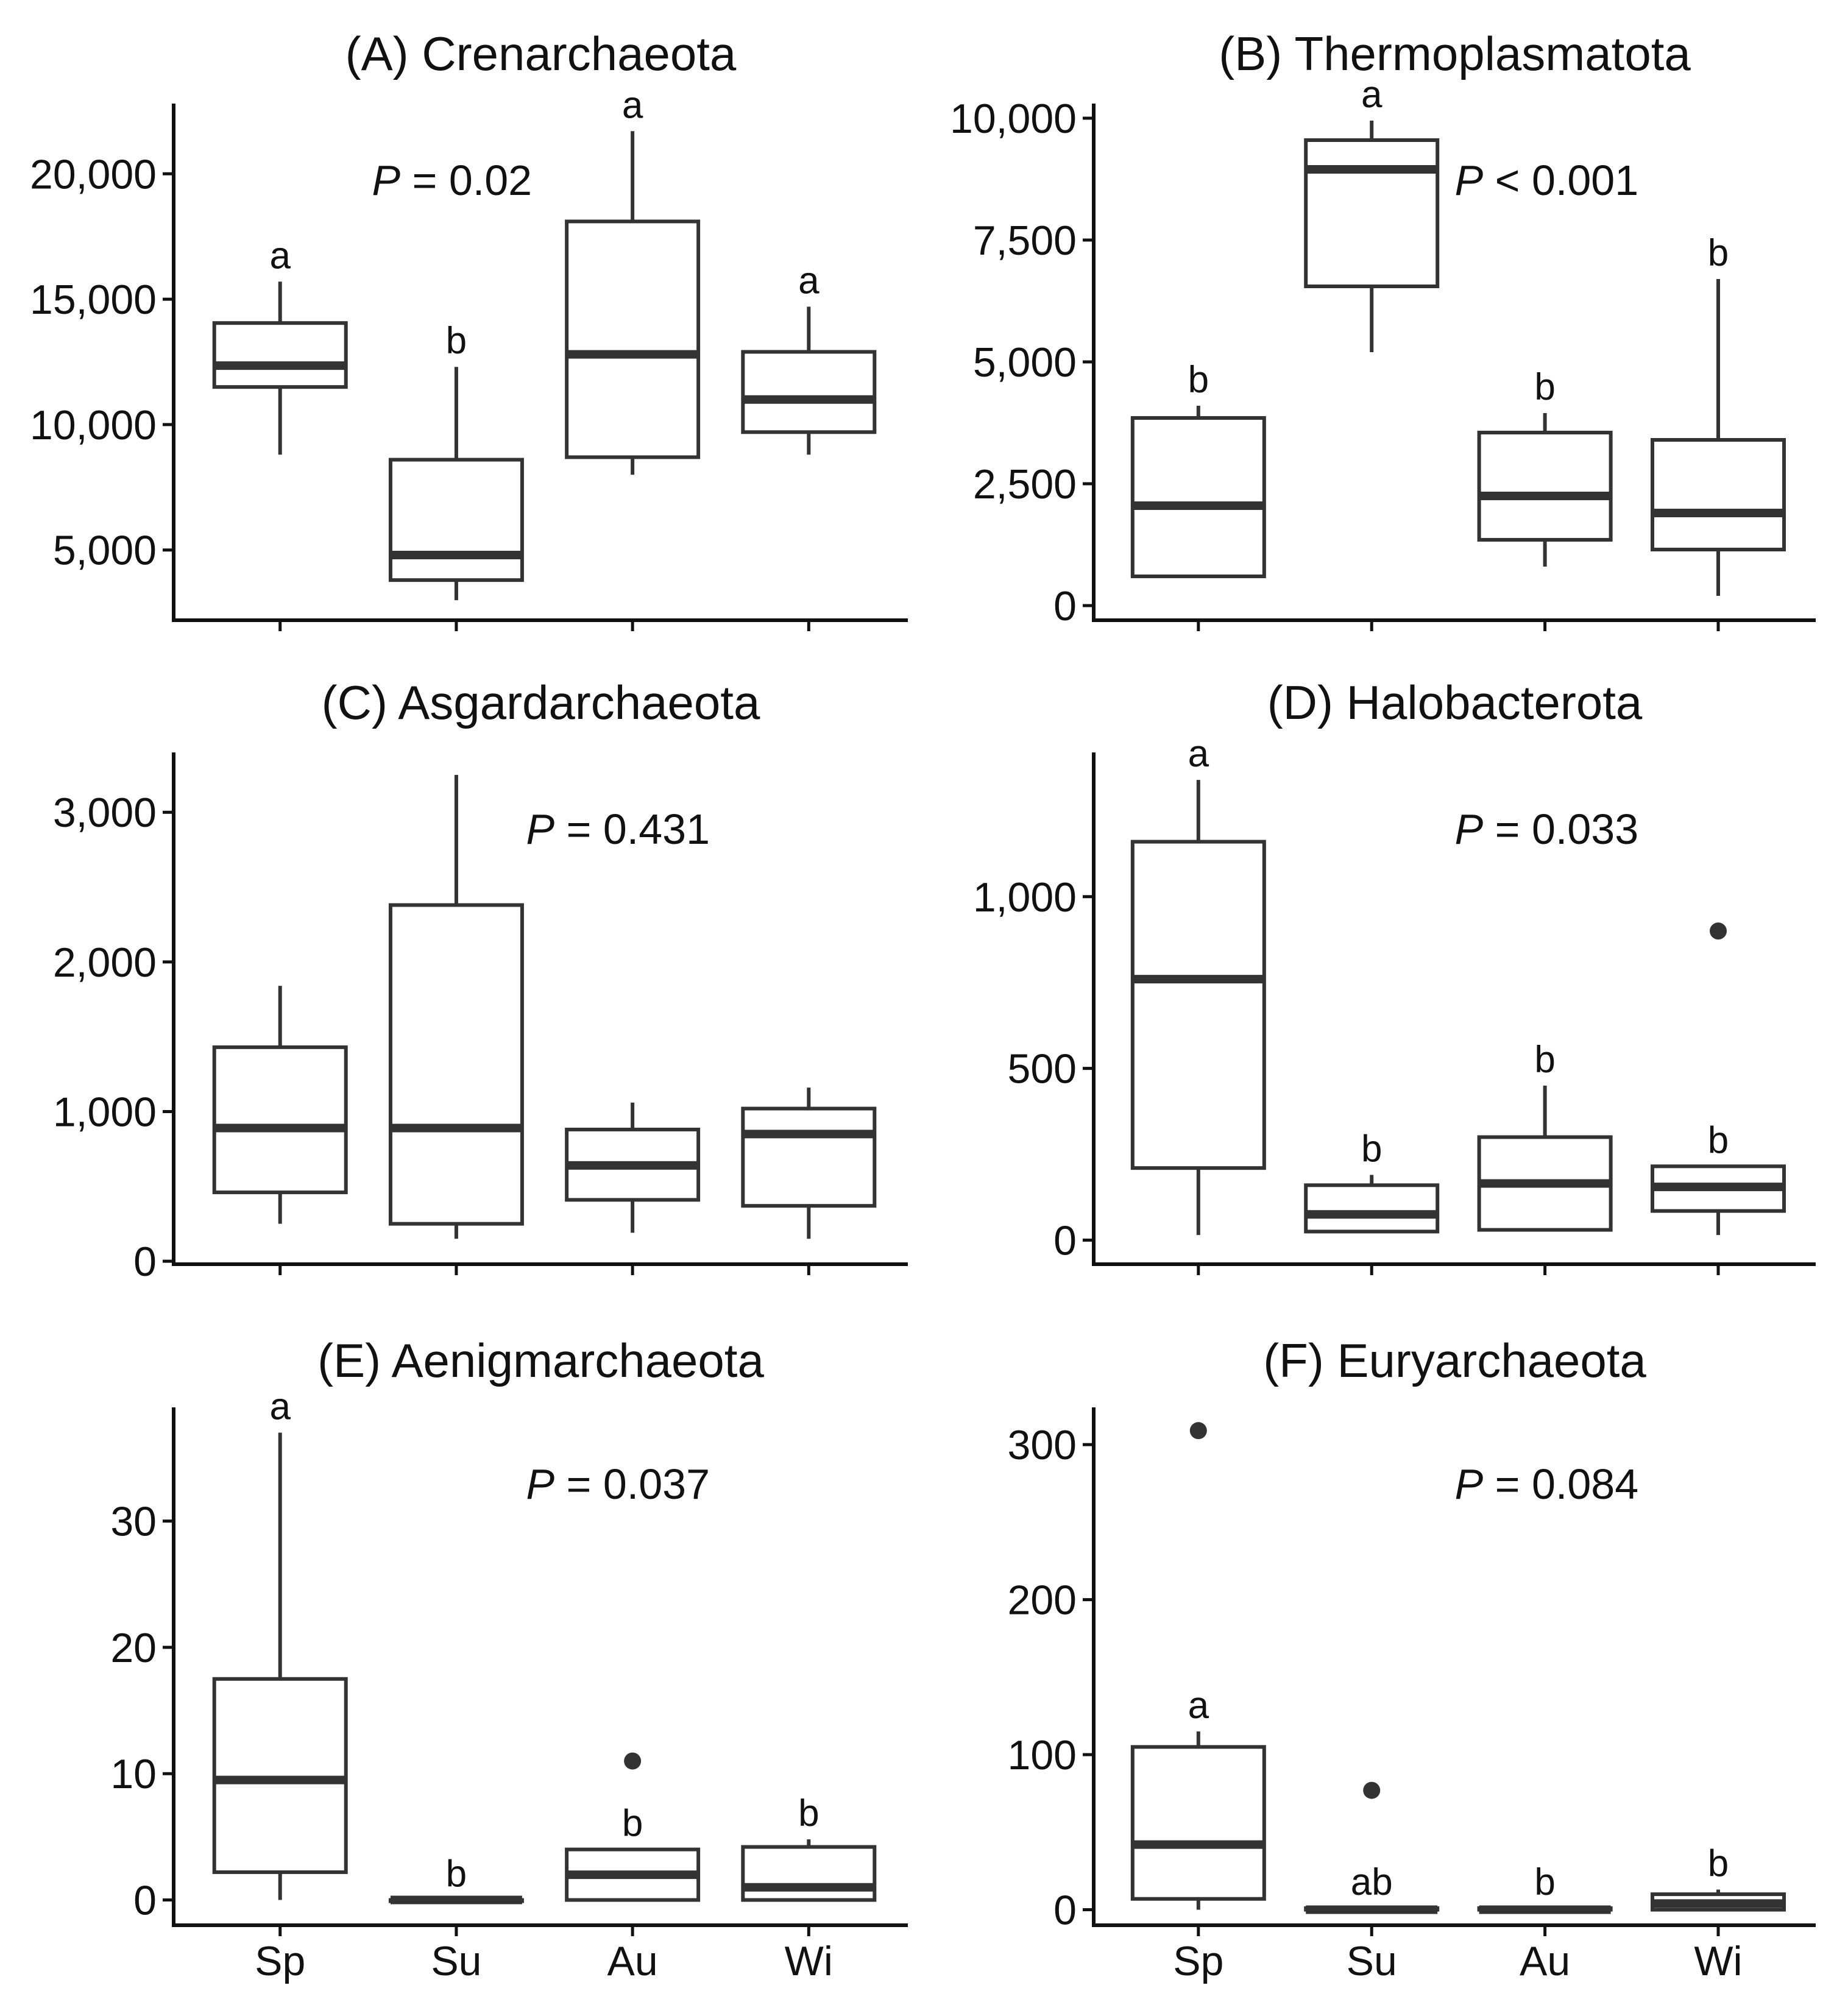 Image resolution: width=1848 pixels, height=2002 pixels. Describe the element at coordinates (1560, 180) in the screenshot. I see `p-value: < 0.001` at that location.